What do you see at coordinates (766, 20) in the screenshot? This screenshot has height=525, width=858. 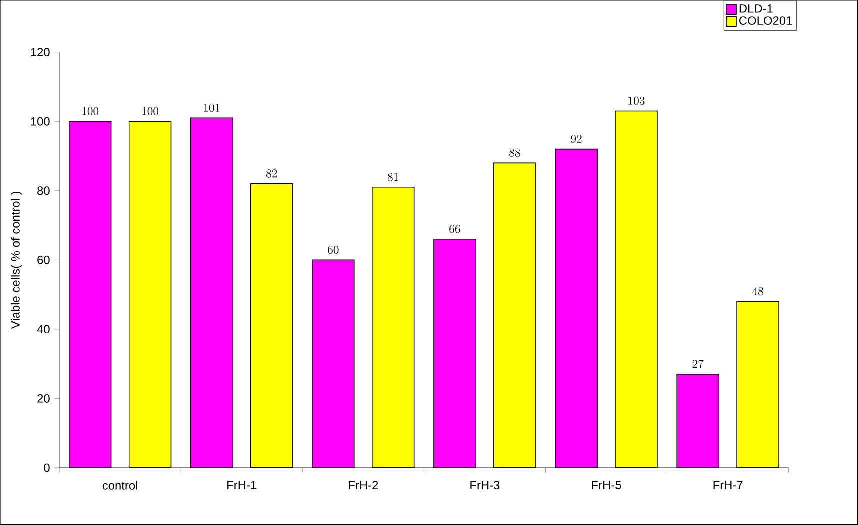 I see `legend-label: COLO201` at bounding box center [766, 20].